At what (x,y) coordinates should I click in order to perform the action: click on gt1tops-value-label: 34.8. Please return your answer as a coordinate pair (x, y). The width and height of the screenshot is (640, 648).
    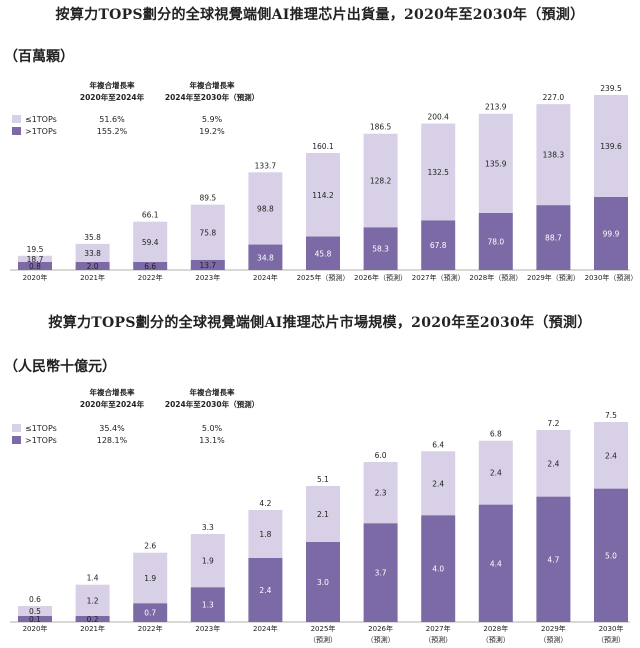
    Looking at the image, I should click on (265, 257).